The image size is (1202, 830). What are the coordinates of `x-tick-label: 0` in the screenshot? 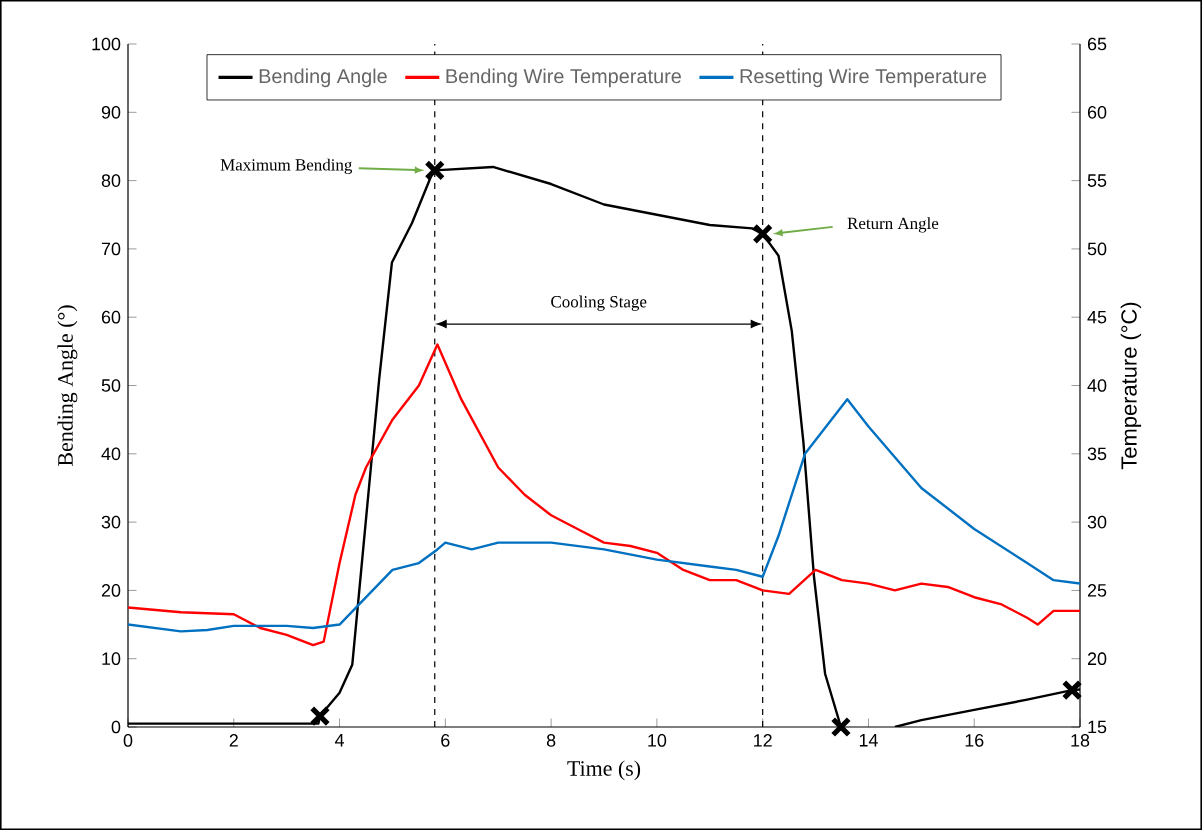 It's located at (128, 740).